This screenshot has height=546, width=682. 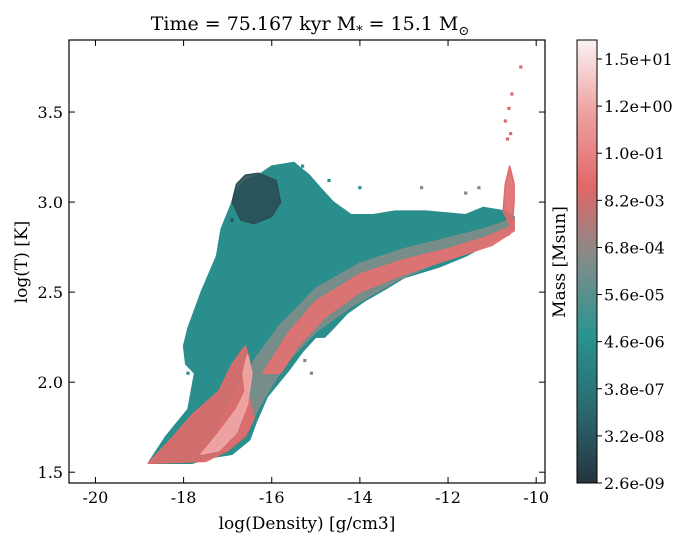 What do you see at coordinates (536, 497) in the screenshot?
I see `x-tick-label: -10` at bounding box center [536, 497].